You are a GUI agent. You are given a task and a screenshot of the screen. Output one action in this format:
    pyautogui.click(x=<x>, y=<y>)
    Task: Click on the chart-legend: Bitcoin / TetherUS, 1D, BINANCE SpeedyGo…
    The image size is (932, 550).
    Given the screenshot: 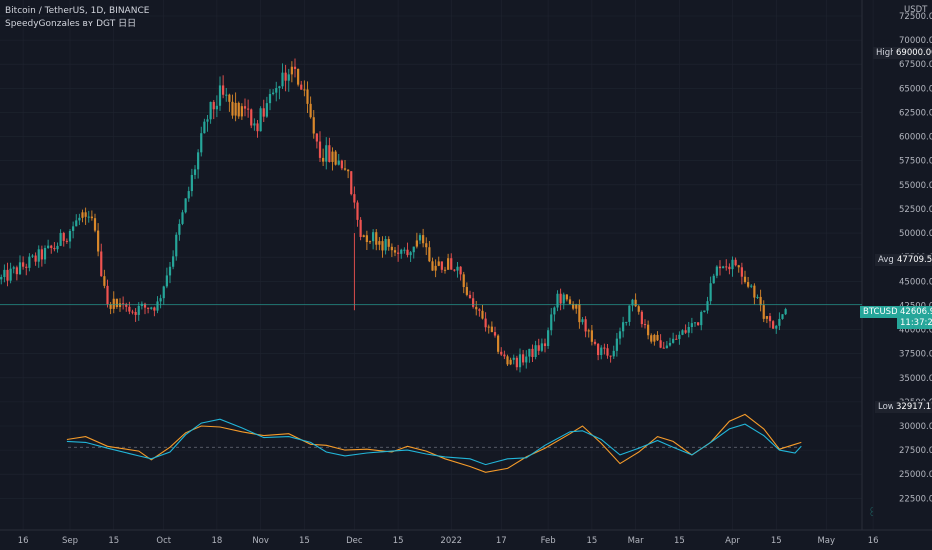 What is the action you would take?
    pyautogui.click(x=77, y=18)
    